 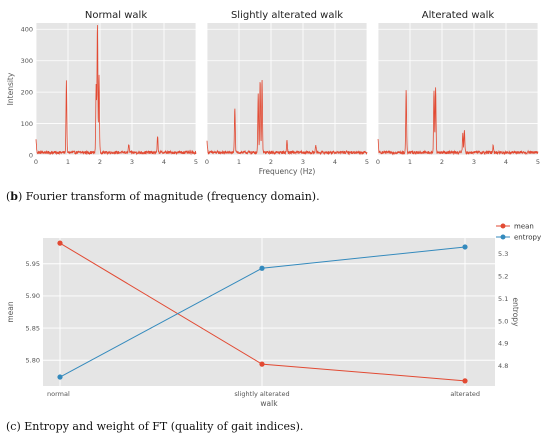 I want to click on spectrum-panel-alterated-walk: 0 1 2 3 4 5 Alterated walk, so click(x=458, y=88).